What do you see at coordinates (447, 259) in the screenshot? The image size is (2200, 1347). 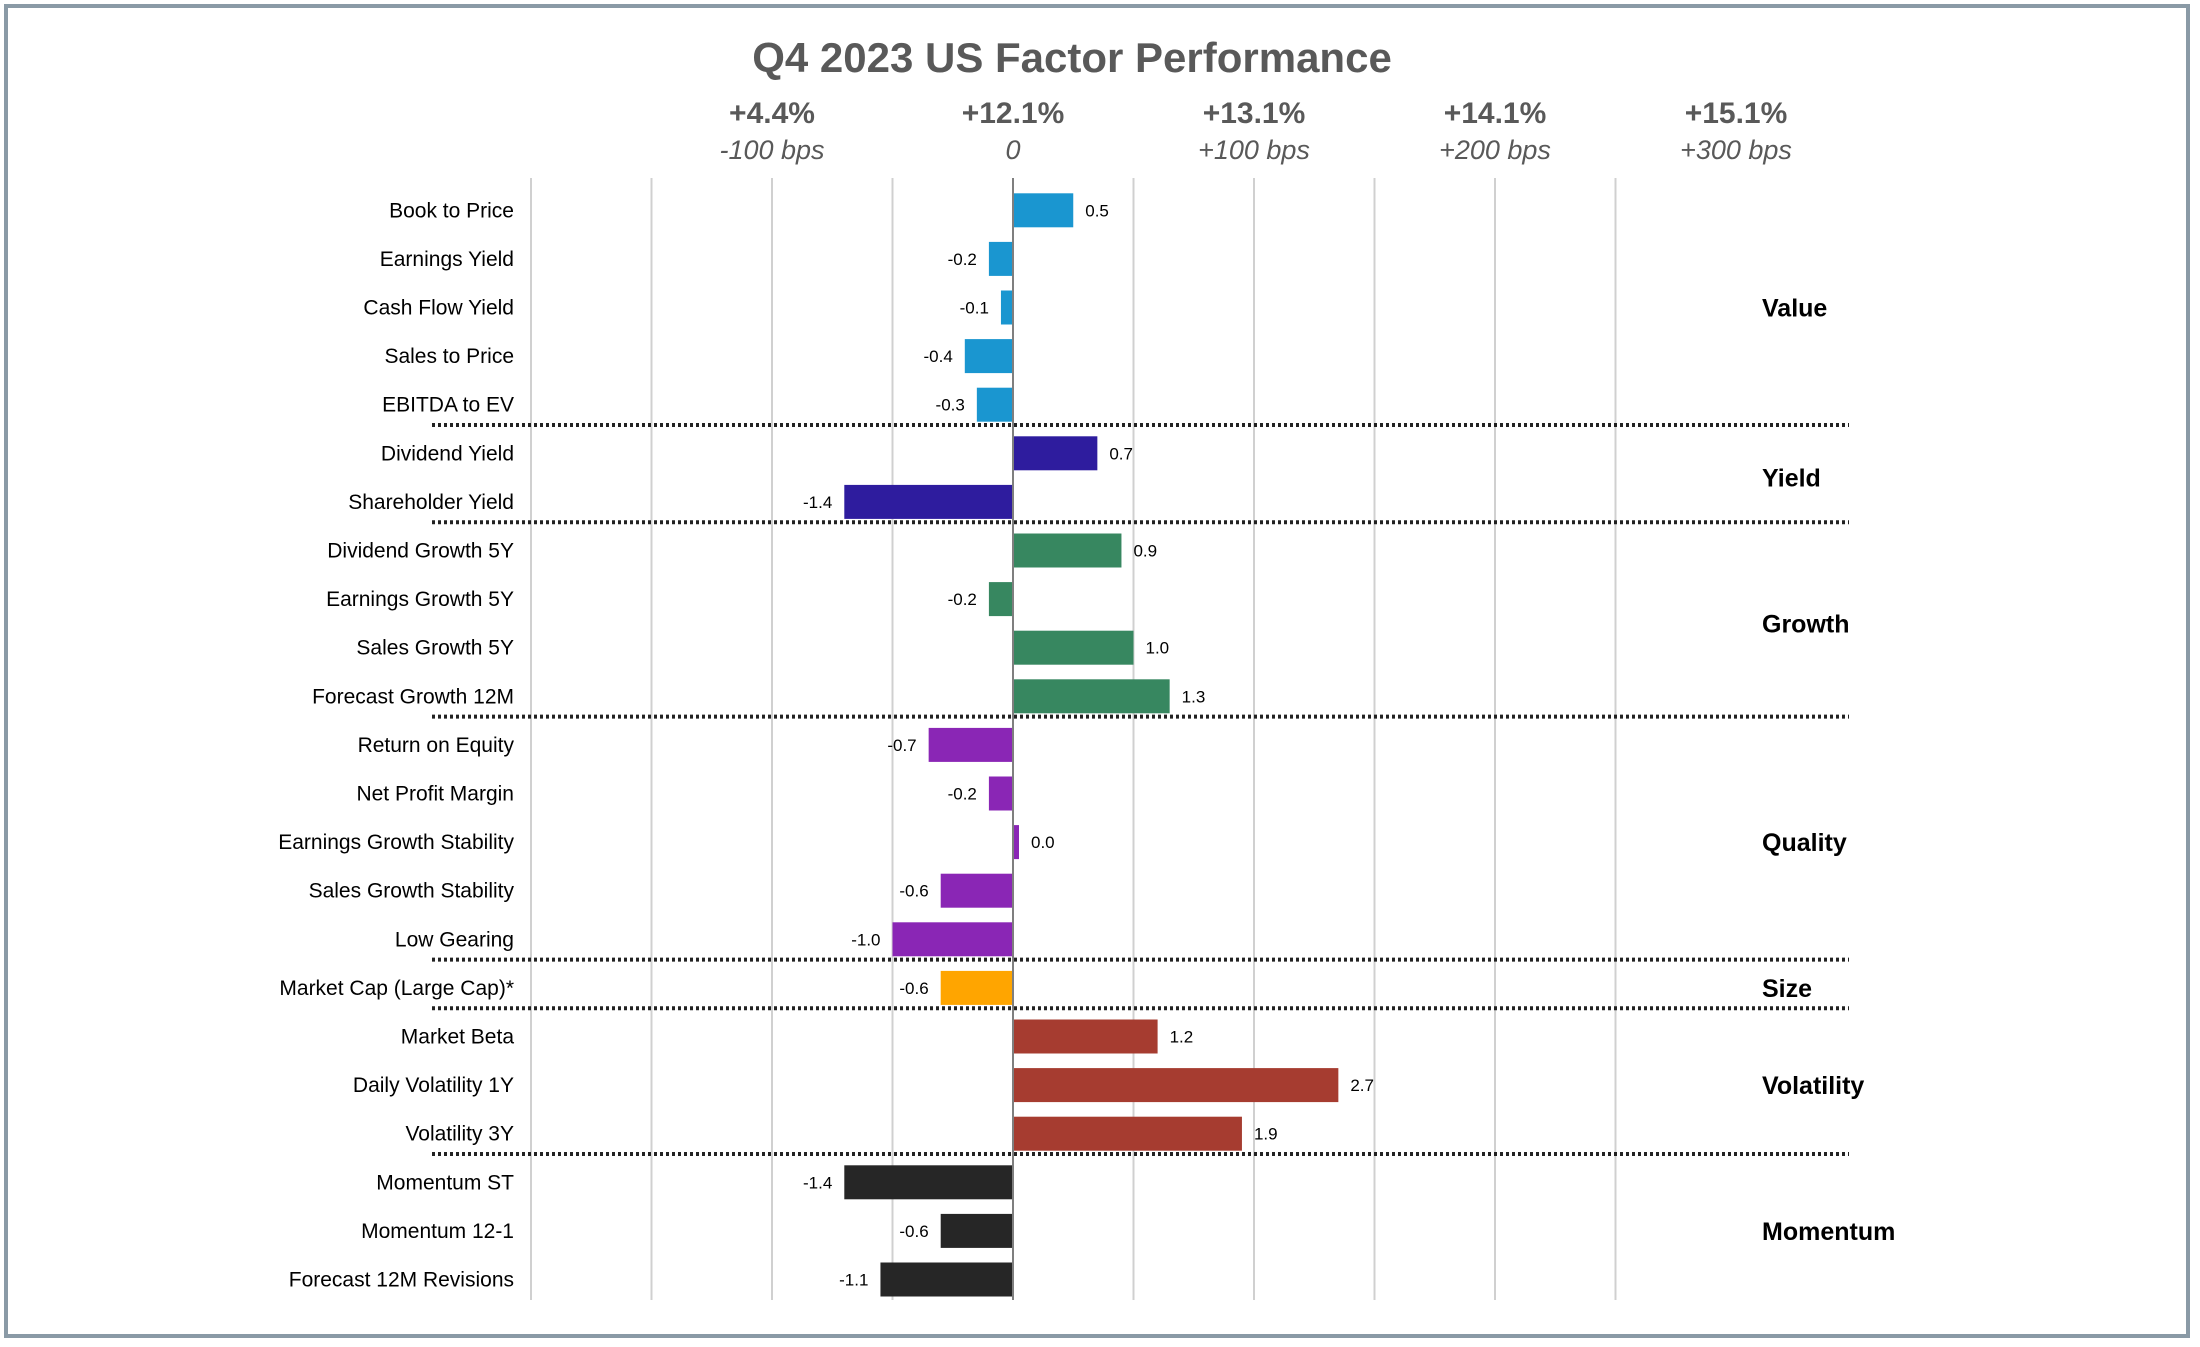 I see `category-label: Earnings Yield` at bounding box center [447, 259].